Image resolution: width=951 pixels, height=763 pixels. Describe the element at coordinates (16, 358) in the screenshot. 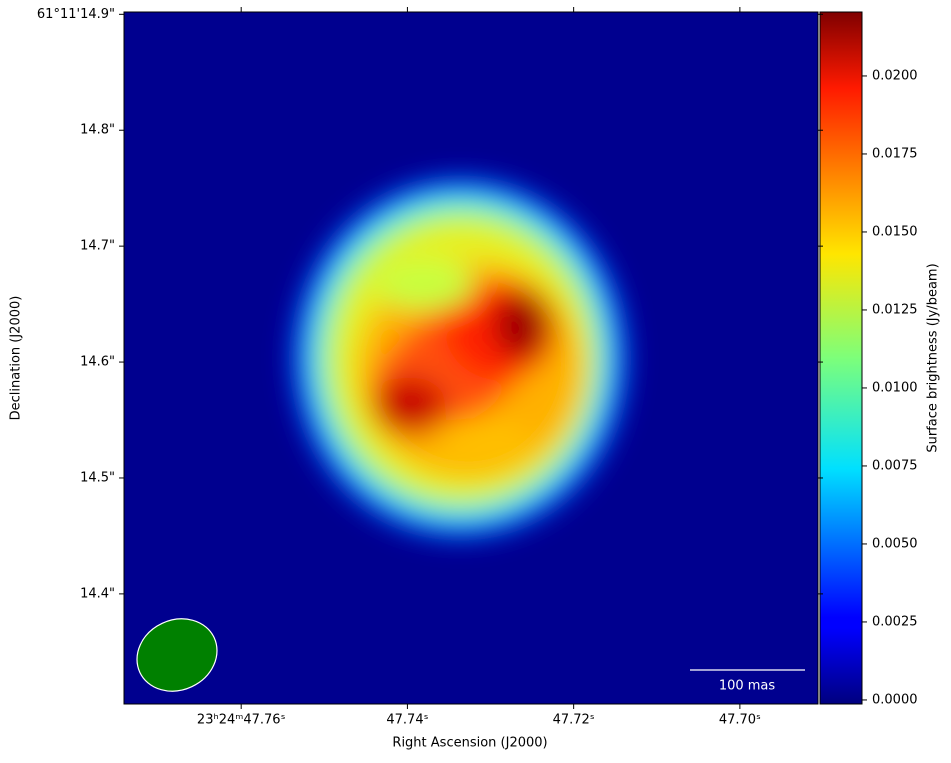

I see `y-axis-label: Declination (J2000)` at that location.